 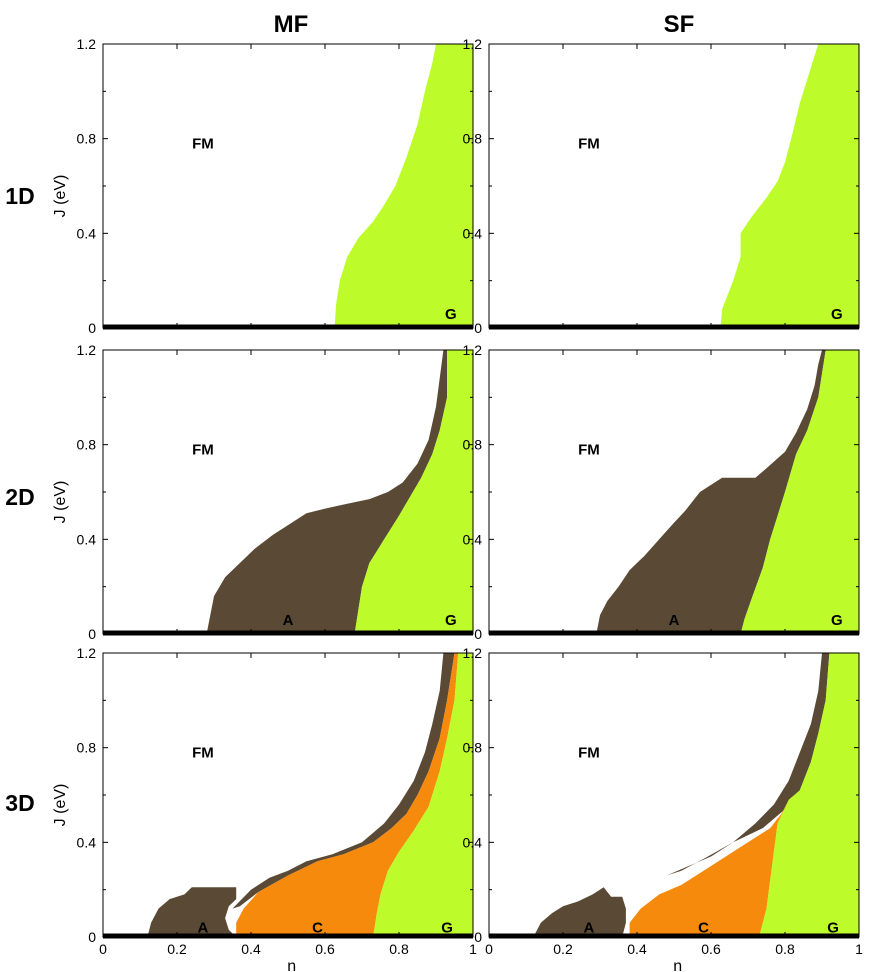 I want to click on panel-2d-mf: 0 0.4 0.8 1.2 J (eV) FM A G, so click(x=263, y=492).